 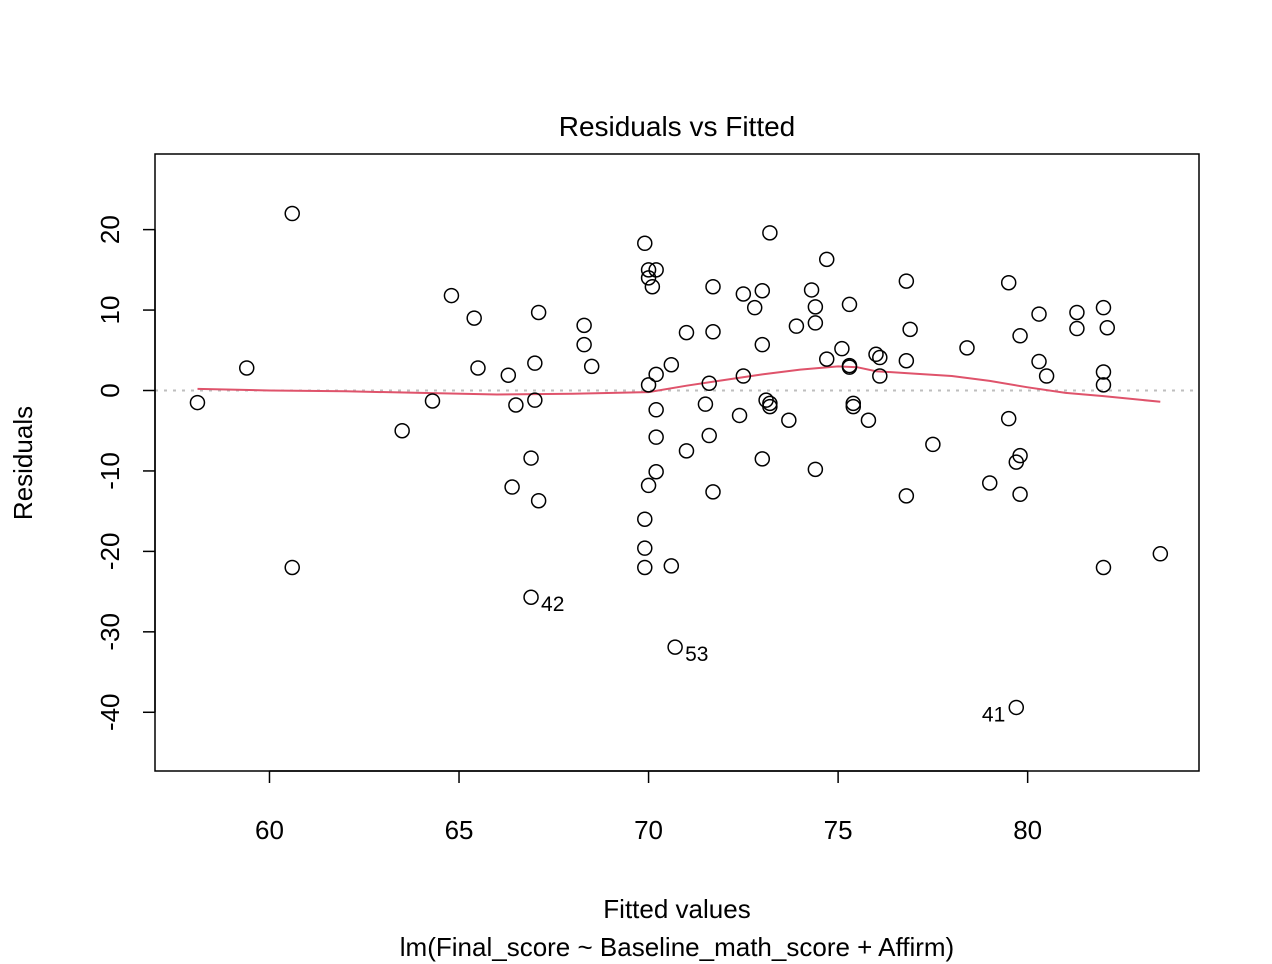 What do you see at coordinates (838, 830) in the screenshot?
I see `x-tick-label: 75` at bounding box center [838, 830].